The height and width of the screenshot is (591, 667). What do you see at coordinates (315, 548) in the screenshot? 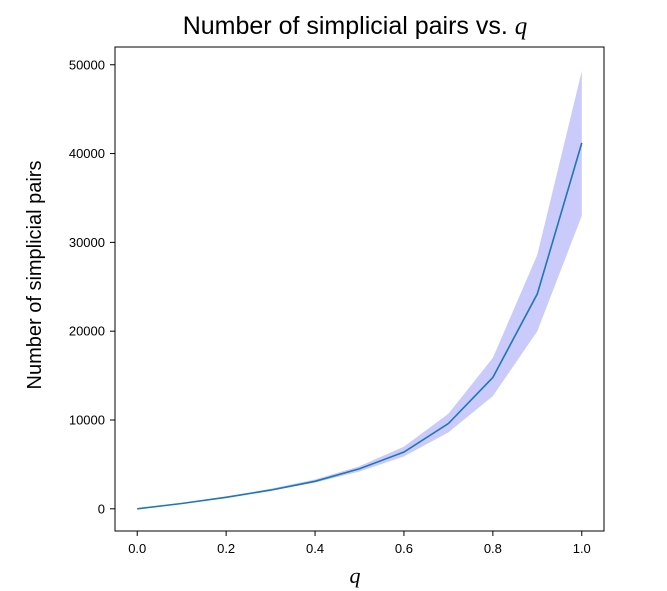
I see `x-tick-label: 0.4` at bounding box center [315, 548].